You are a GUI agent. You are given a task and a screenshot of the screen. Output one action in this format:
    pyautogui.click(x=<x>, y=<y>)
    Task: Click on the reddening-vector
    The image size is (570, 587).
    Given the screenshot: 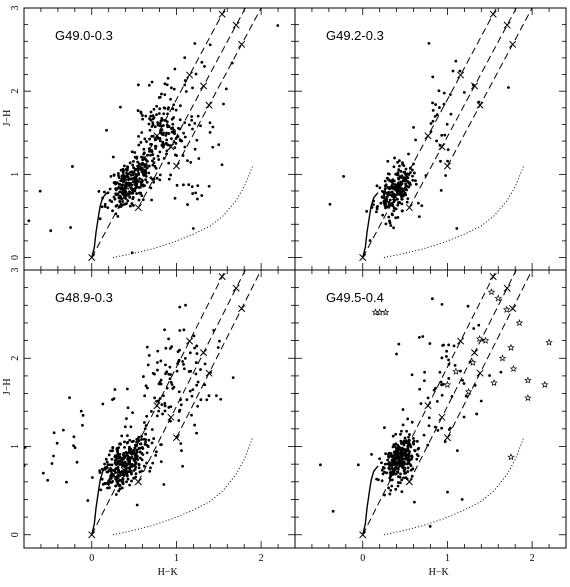 What is the action you would take?
    pyautogui.click(x=218, y=87)
    